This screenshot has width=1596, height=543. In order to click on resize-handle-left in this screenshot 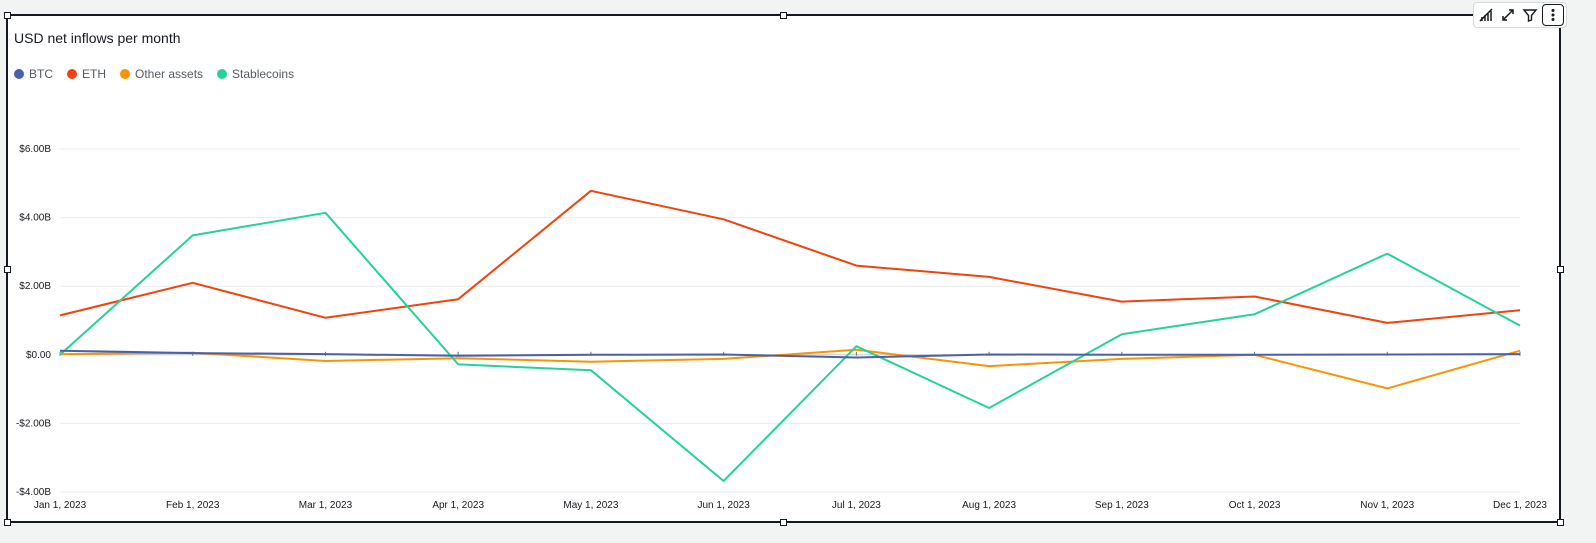, I will do `click(7, 269)`.